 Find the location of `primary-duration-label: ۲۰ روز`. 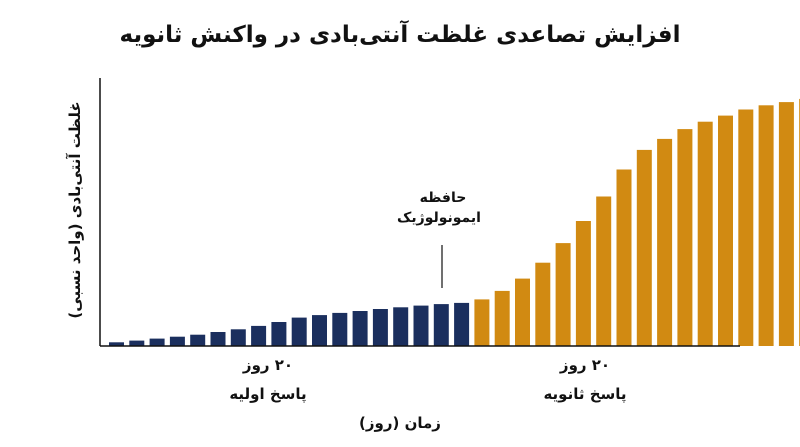

primary-duration-label: ۲۰ روز is located at coordinates (268, 365).